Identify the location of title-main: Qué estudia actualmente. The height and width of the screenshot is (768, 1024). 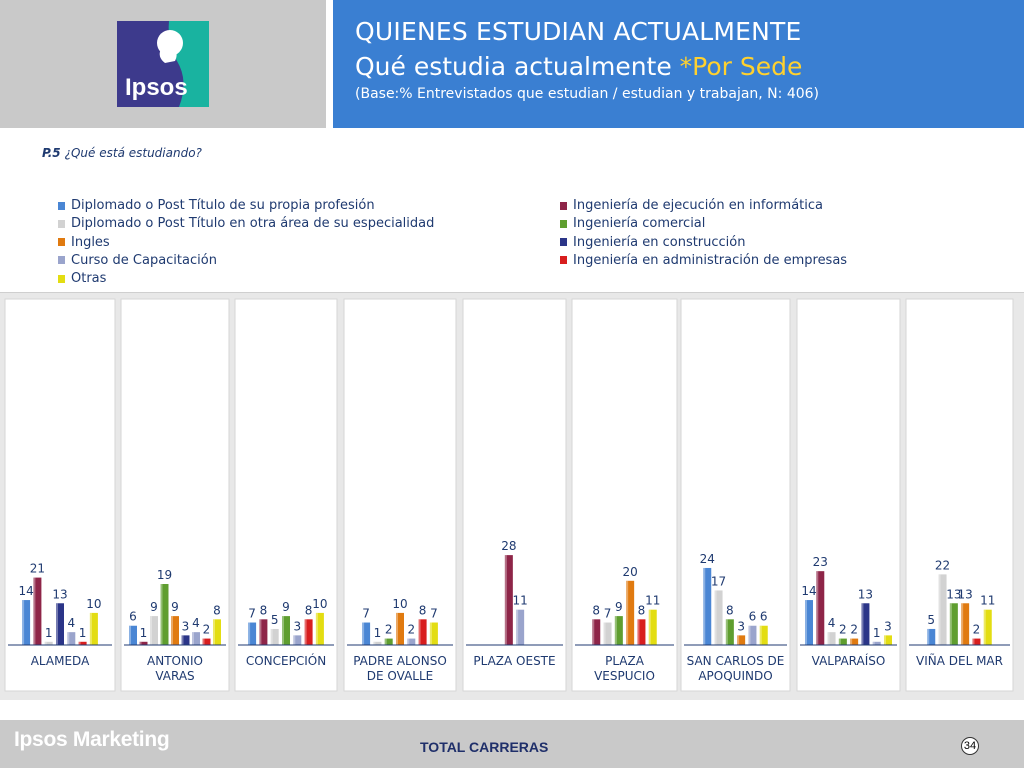
(517, 66).